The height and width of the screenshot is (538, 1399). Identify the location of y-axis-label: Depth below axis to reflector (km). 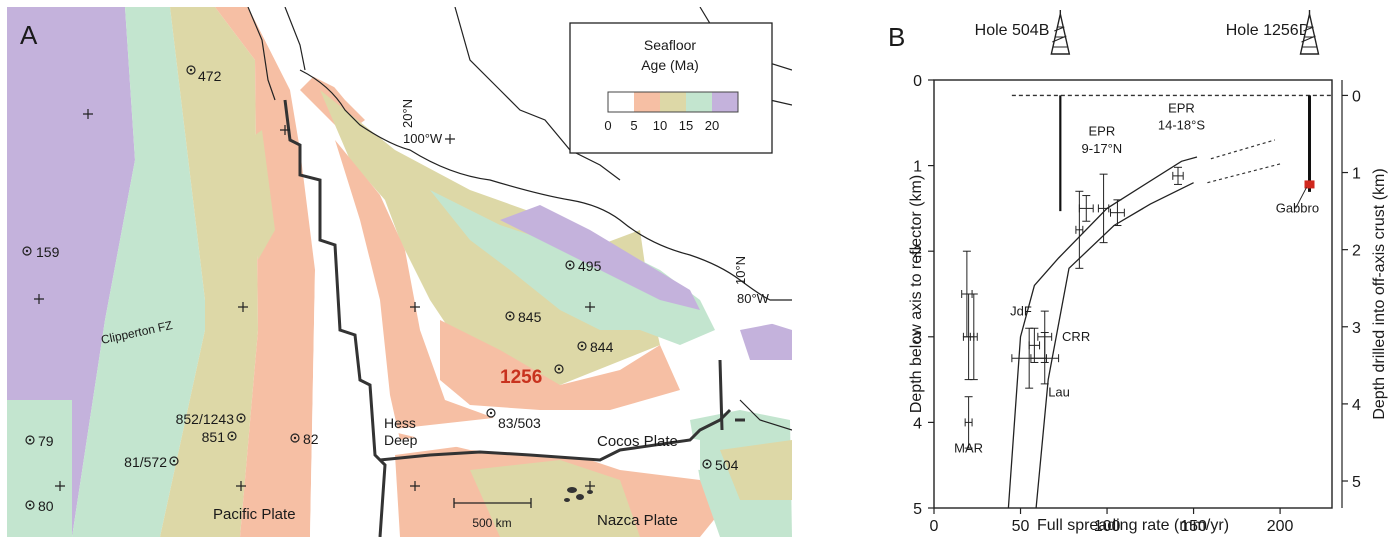
(916, 294).